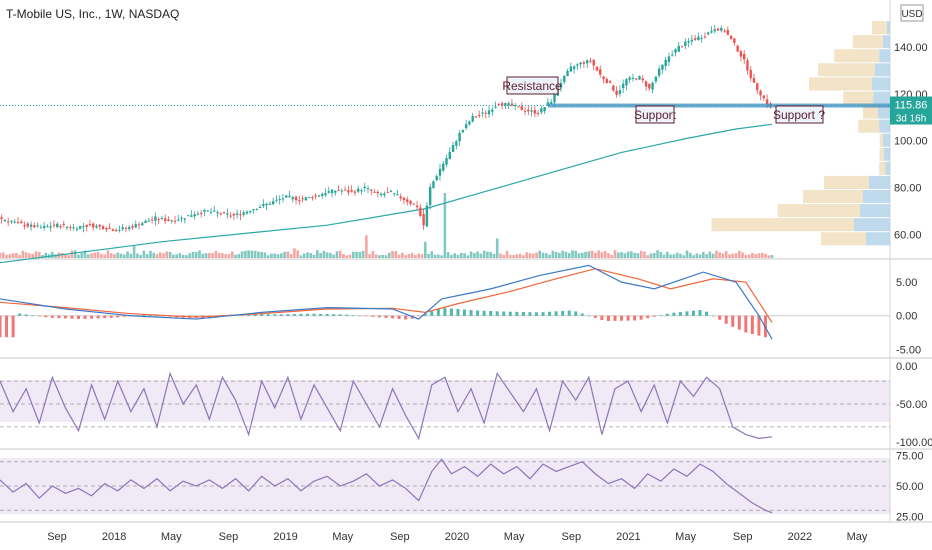 Image resolution: width=932 pixels, height=550 pixels. Describe the element at coordinates (912, 13) in the screenshot. I see `currency-box` at that location.